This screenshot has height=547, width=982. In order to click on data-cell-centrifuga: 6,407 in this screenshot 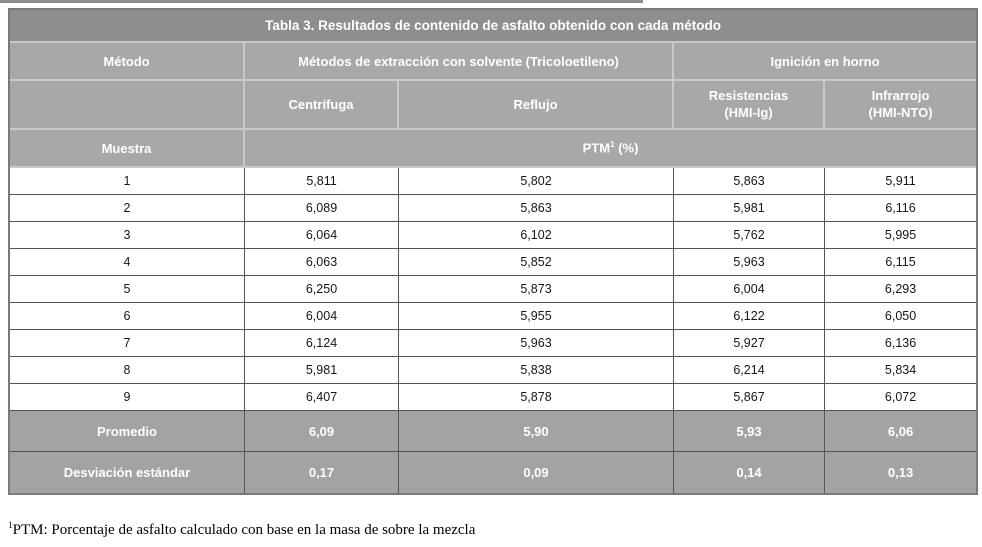, I will do `click(322, 397)`.